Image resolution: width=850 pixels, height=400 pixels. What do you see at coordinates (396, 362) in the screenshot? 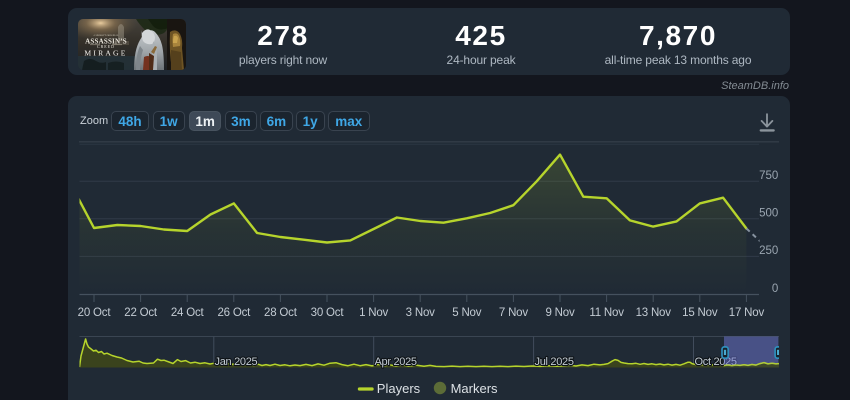
I see `svg-text: Apr 2025` at bounding box center [396, 362].